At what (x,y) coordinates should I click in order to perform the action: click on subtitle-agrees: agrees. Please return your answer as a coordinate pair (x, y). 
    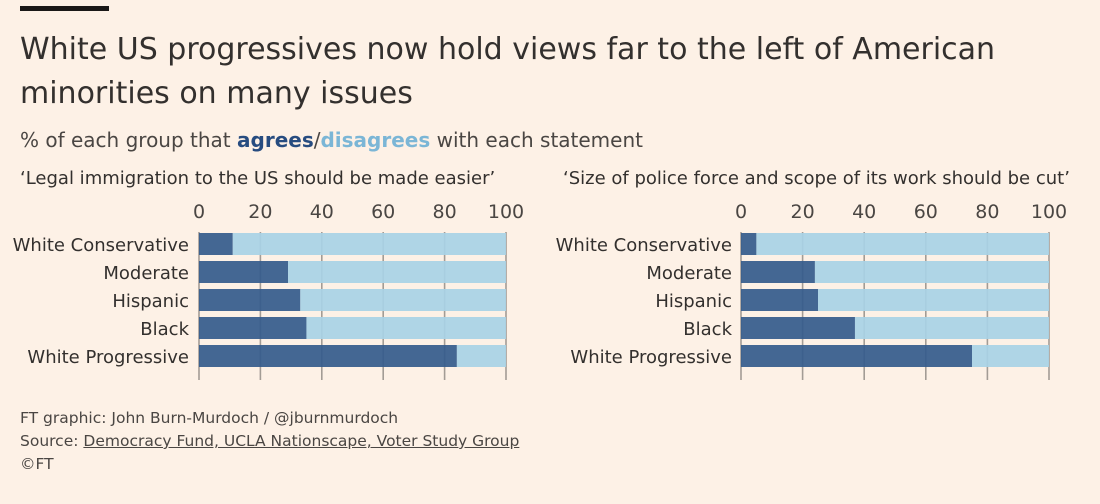
    Looking at the image, I should click on (275, 140).